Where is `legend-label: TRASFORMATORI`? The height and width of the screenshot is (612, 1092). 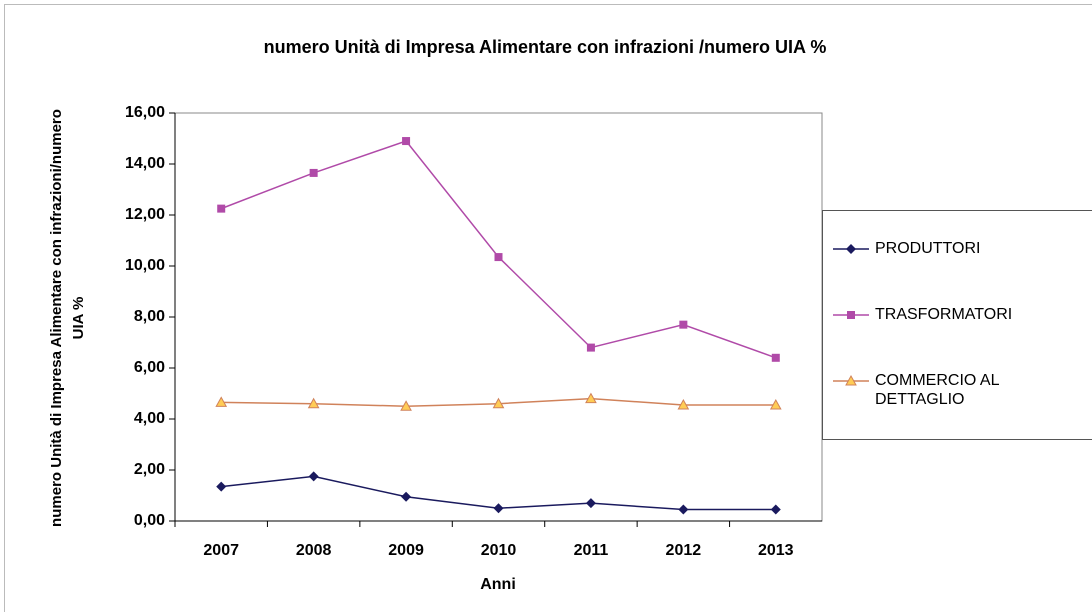
legend-label: TRASFORMATORI is located at coordinates (944, 314).